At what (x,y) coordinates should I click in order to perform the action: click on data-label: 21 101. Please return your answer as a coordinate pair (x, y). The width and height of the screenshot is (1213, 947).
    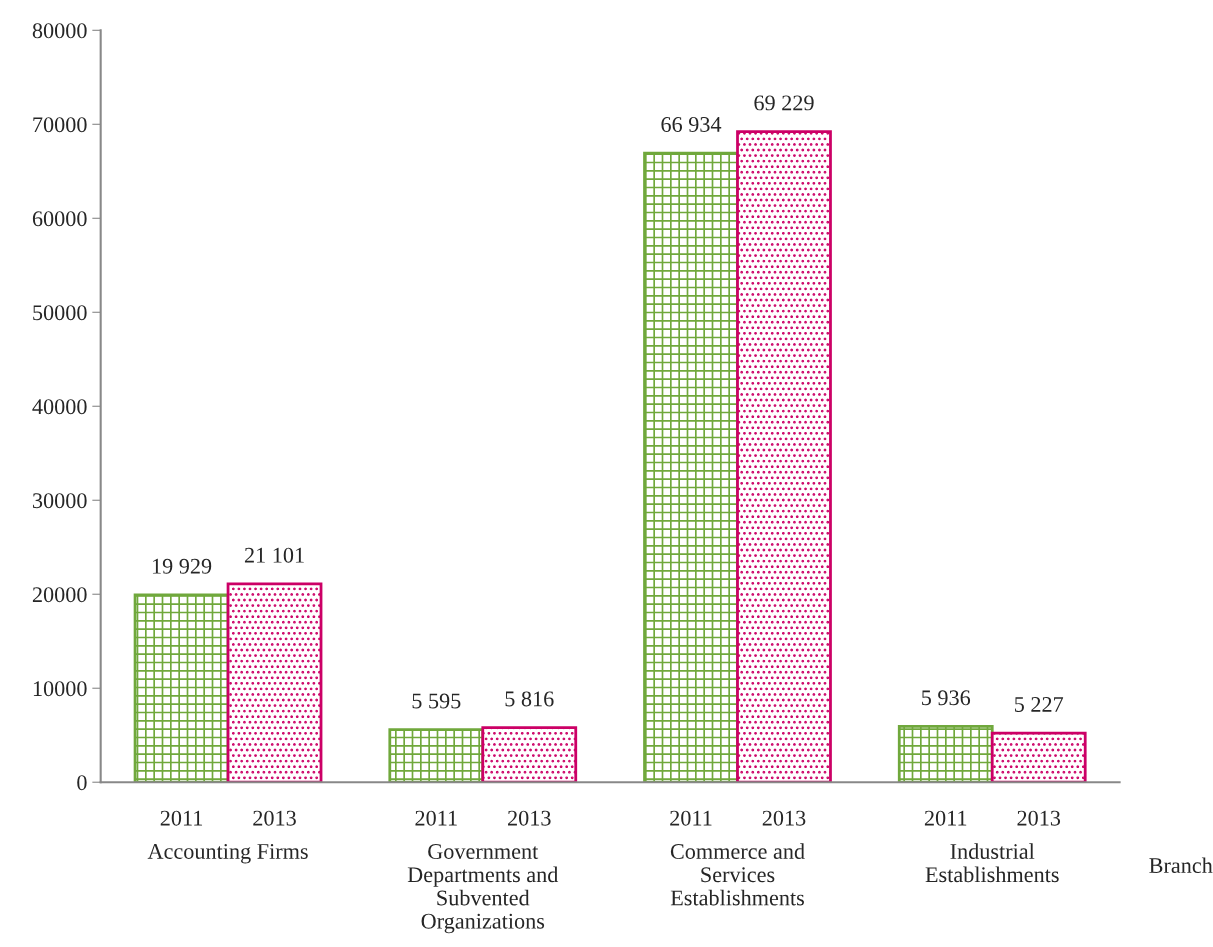
    Looking at the image, I should click on (274, 555).